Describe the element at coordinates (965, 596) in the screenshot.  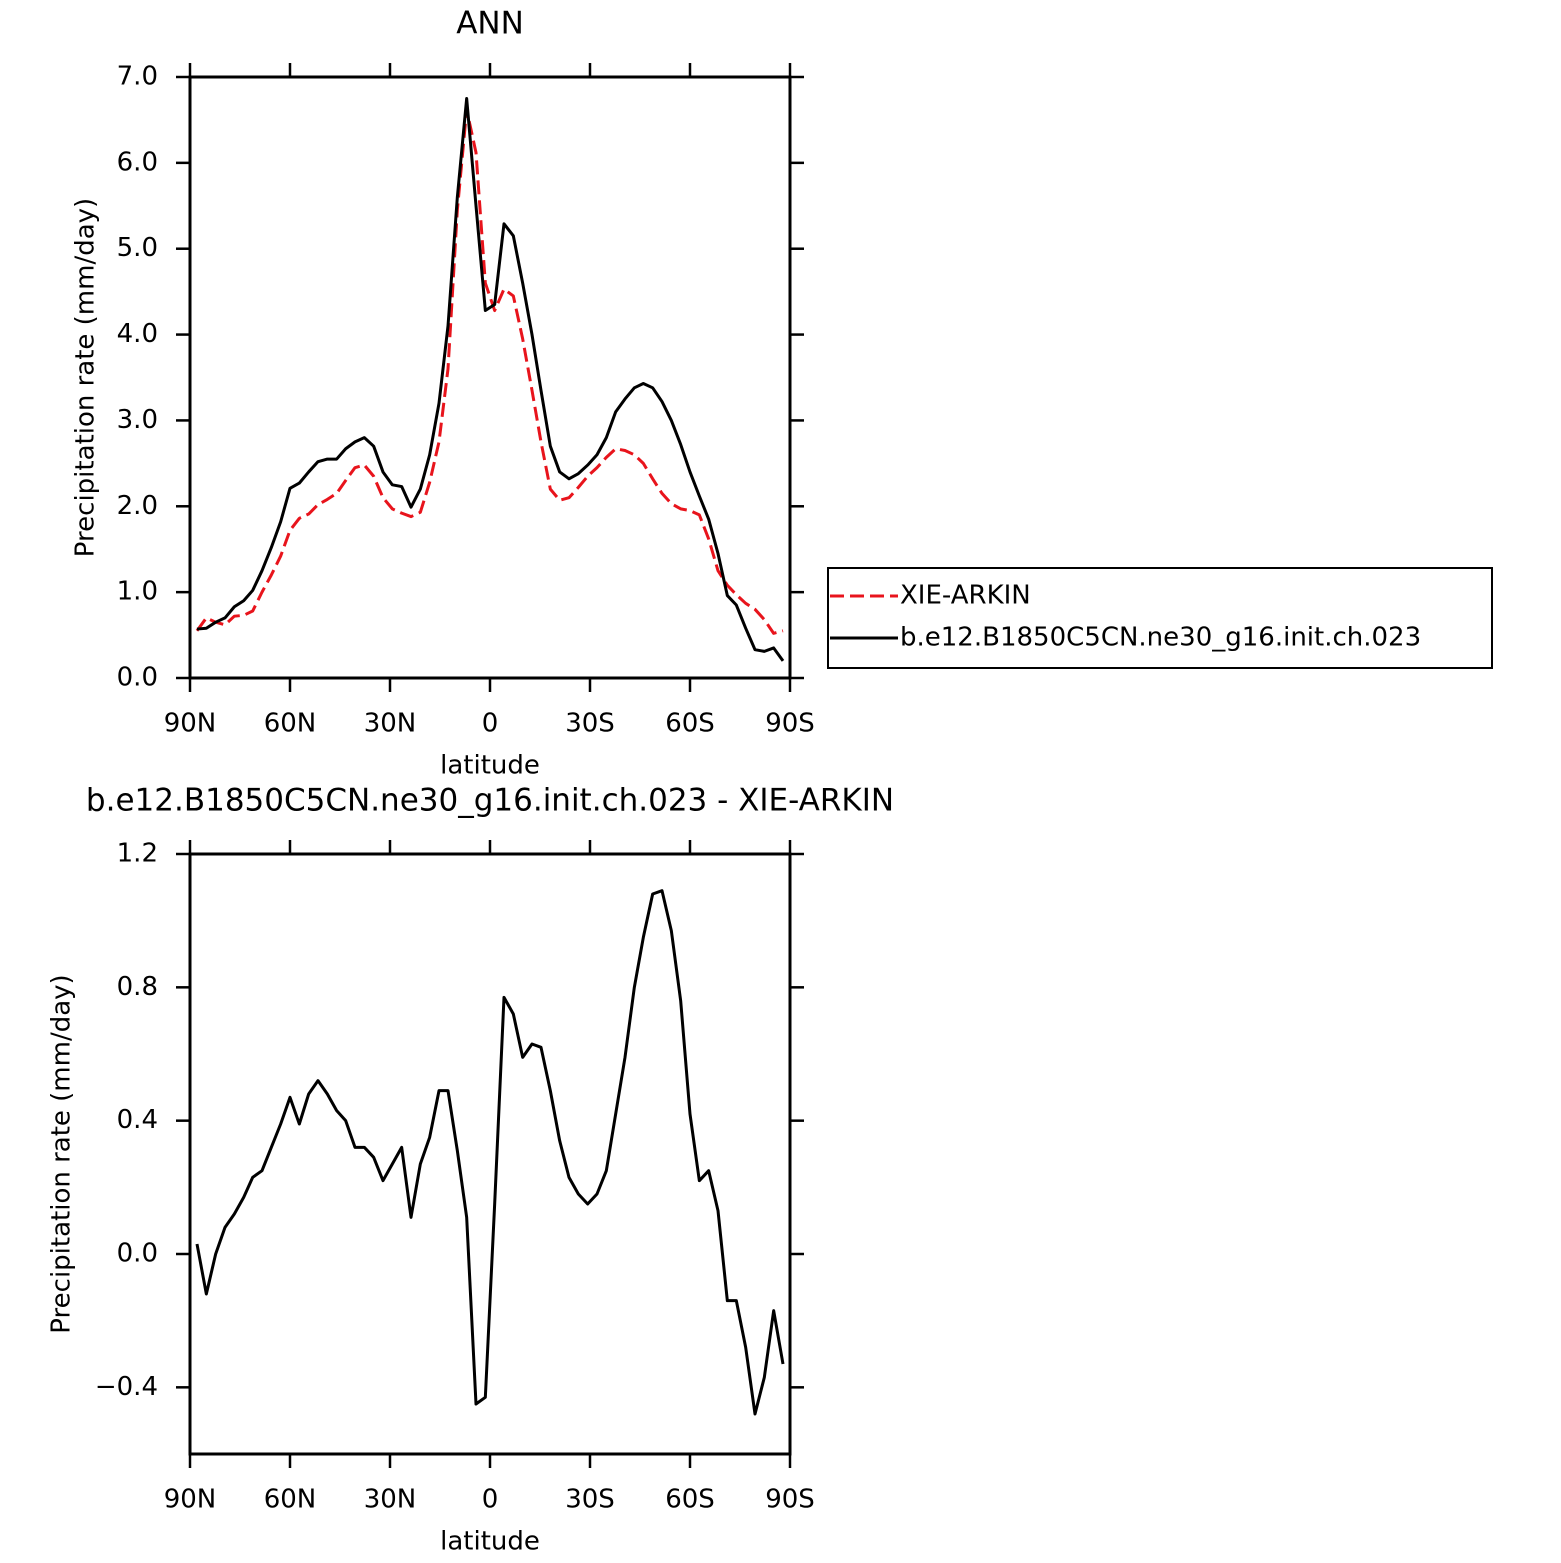
I see `legend-label: XIE-ARKIN` at that location.